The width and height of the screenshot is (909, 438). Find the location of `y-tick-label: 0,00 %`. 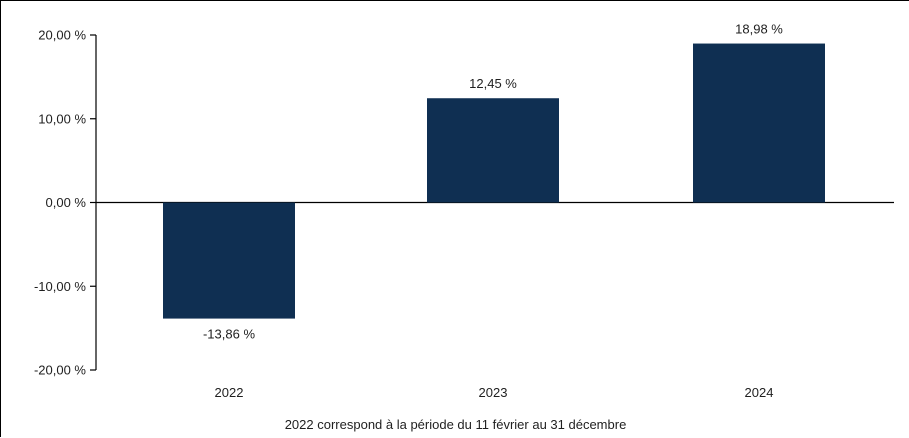

y-tick-label: 0,00 % is located at coordinates (66, 202).